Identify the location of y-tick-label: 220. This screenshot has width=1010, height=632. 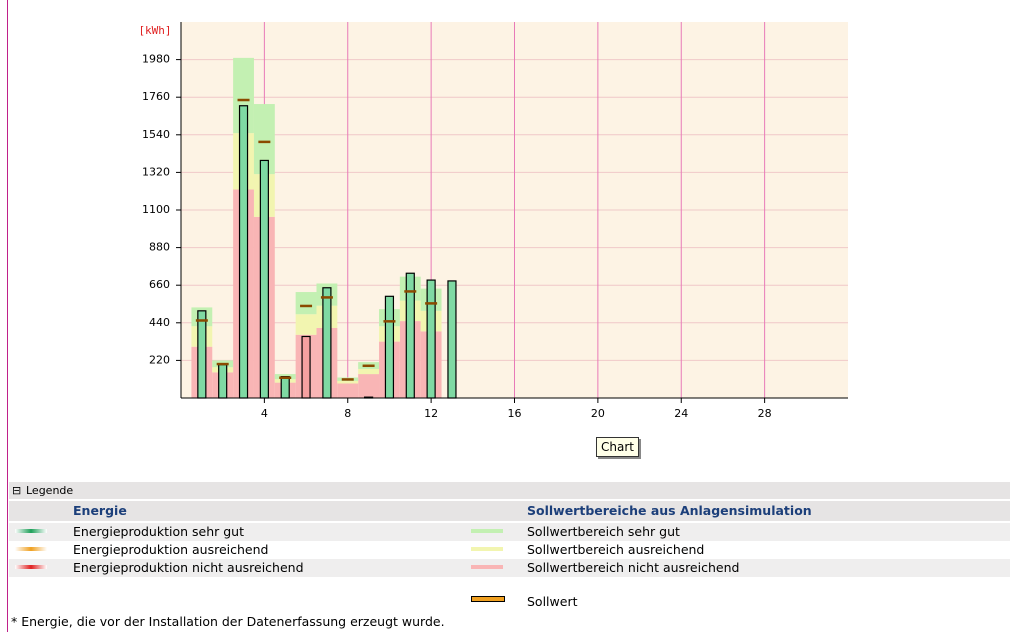
(159, 359).